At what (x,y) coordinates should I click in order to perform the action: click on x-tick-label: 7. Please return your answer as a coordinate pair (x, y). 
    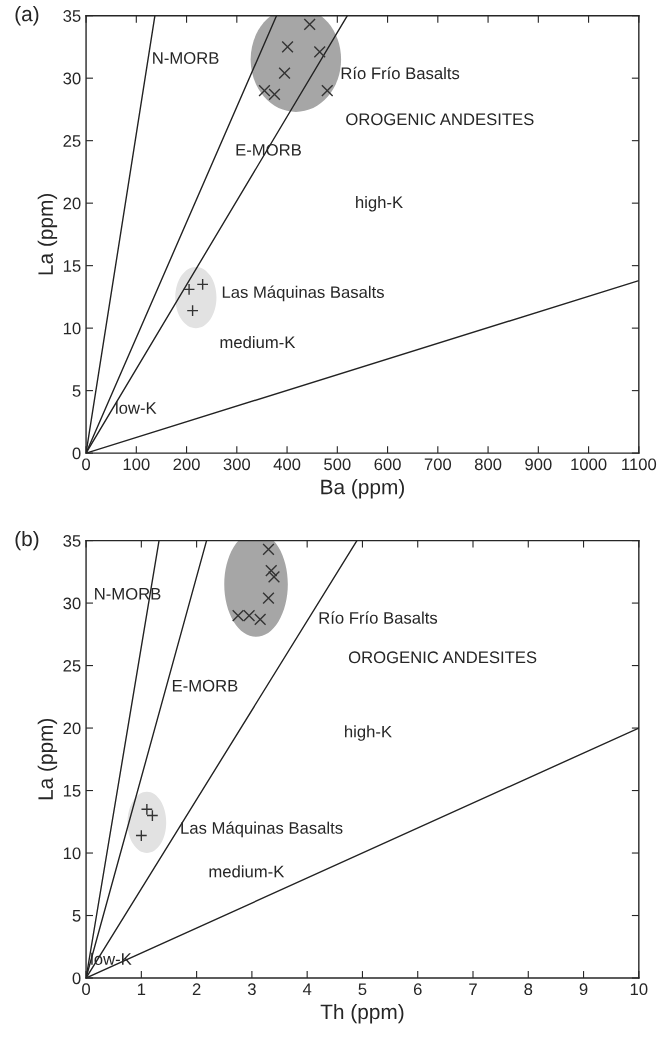
    Looking at the image, I should click on (473, 989).